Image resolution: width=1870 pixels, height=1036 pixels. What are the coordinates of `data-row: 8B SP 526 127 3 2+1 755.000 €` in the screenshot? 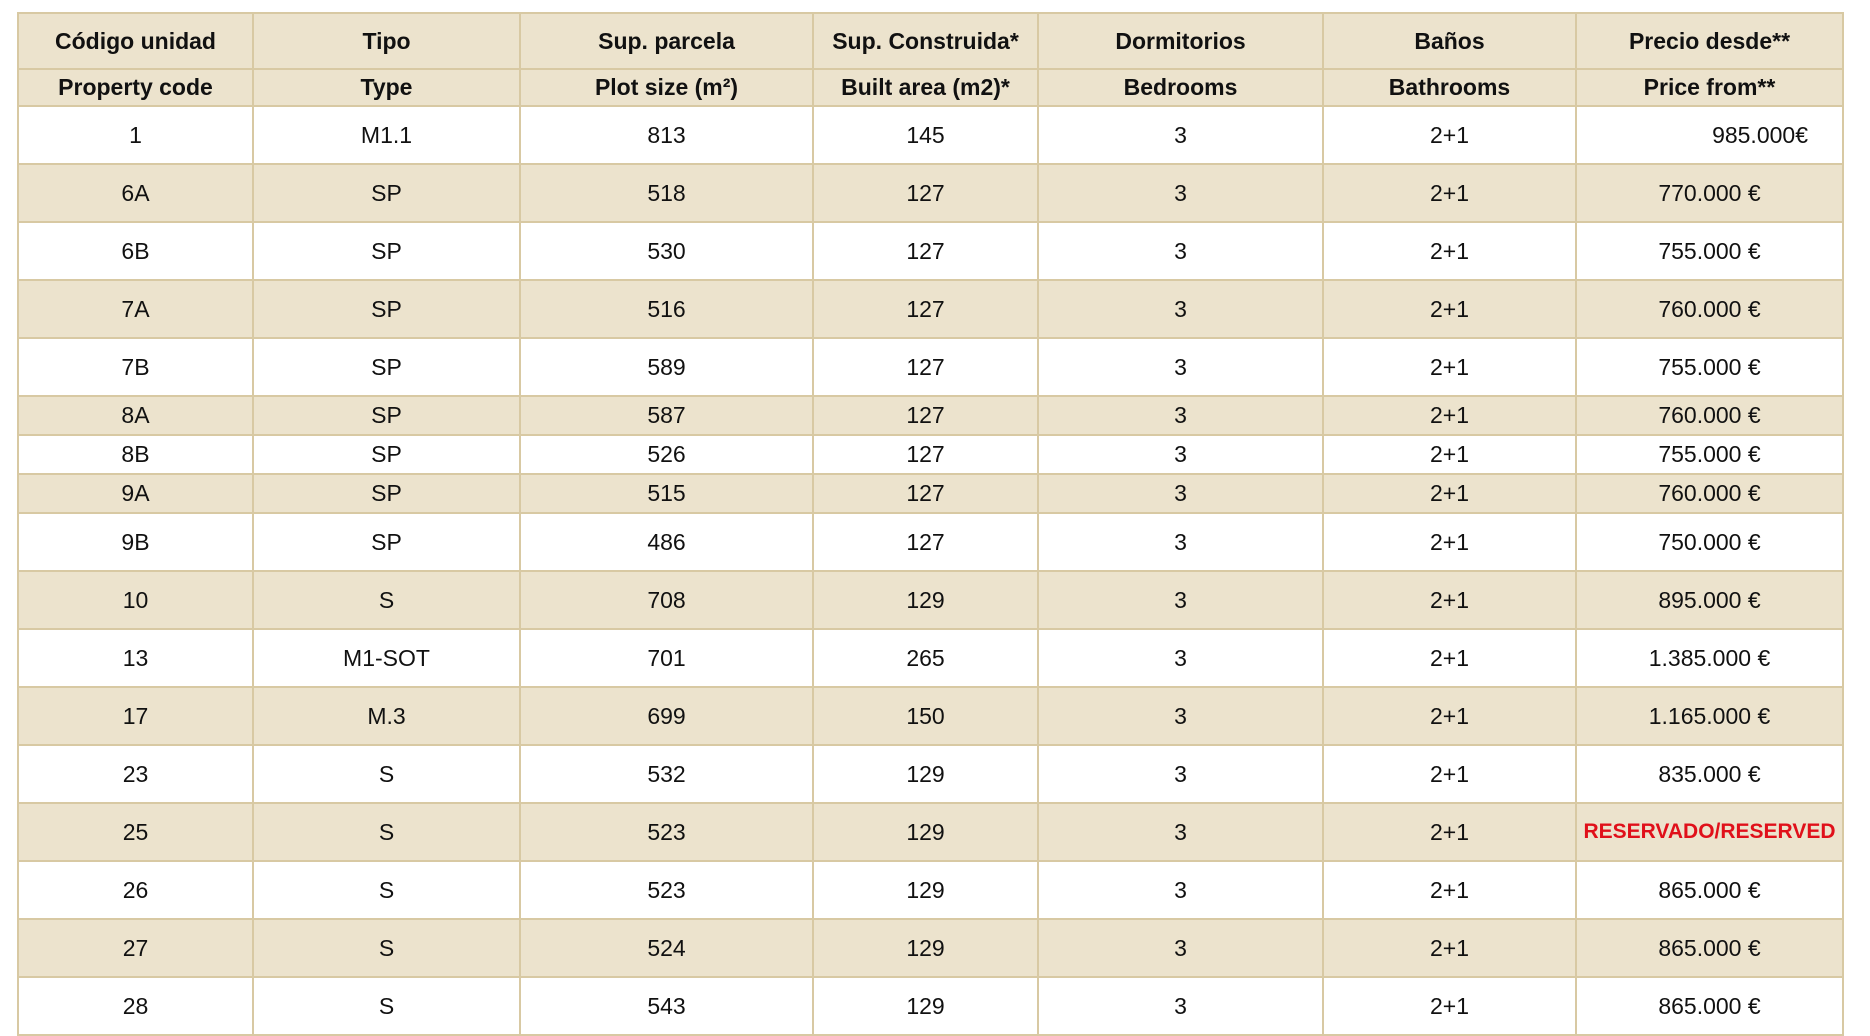 It's located at (930, 454).